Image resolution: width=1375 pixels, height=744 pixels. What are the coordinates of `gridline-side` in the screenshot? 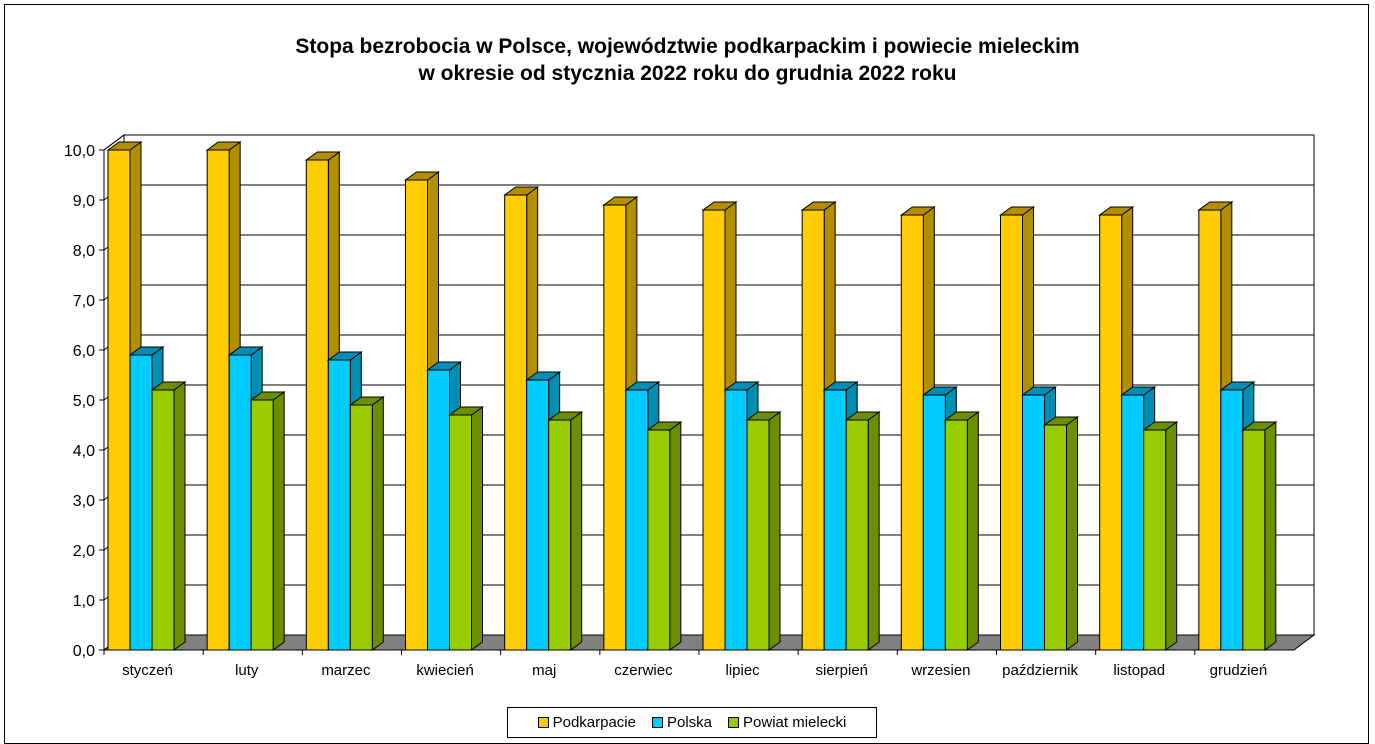 It's located at (114, 142).